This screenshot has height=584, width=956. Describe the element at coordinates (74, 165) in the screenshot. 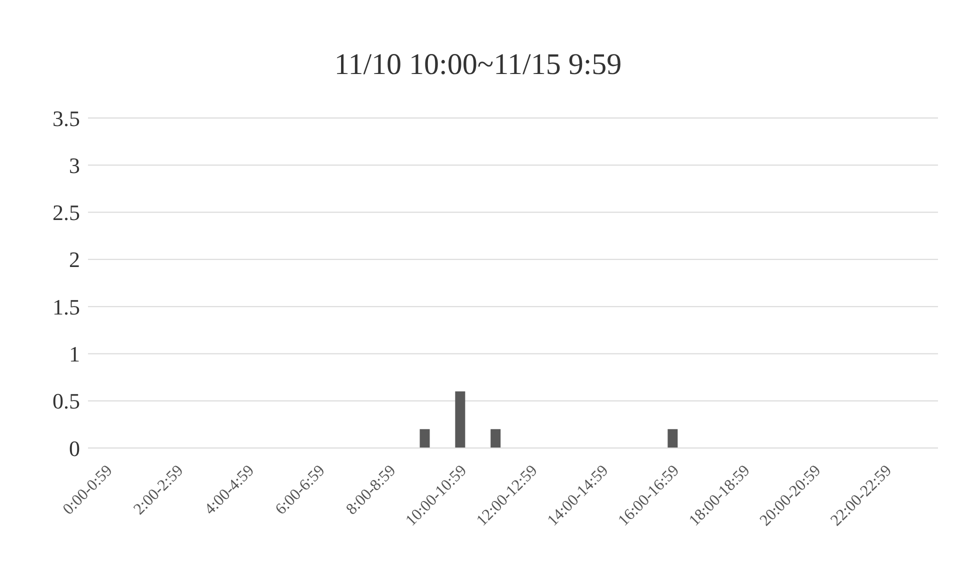

I see `y-tick-label: 3` at that location.